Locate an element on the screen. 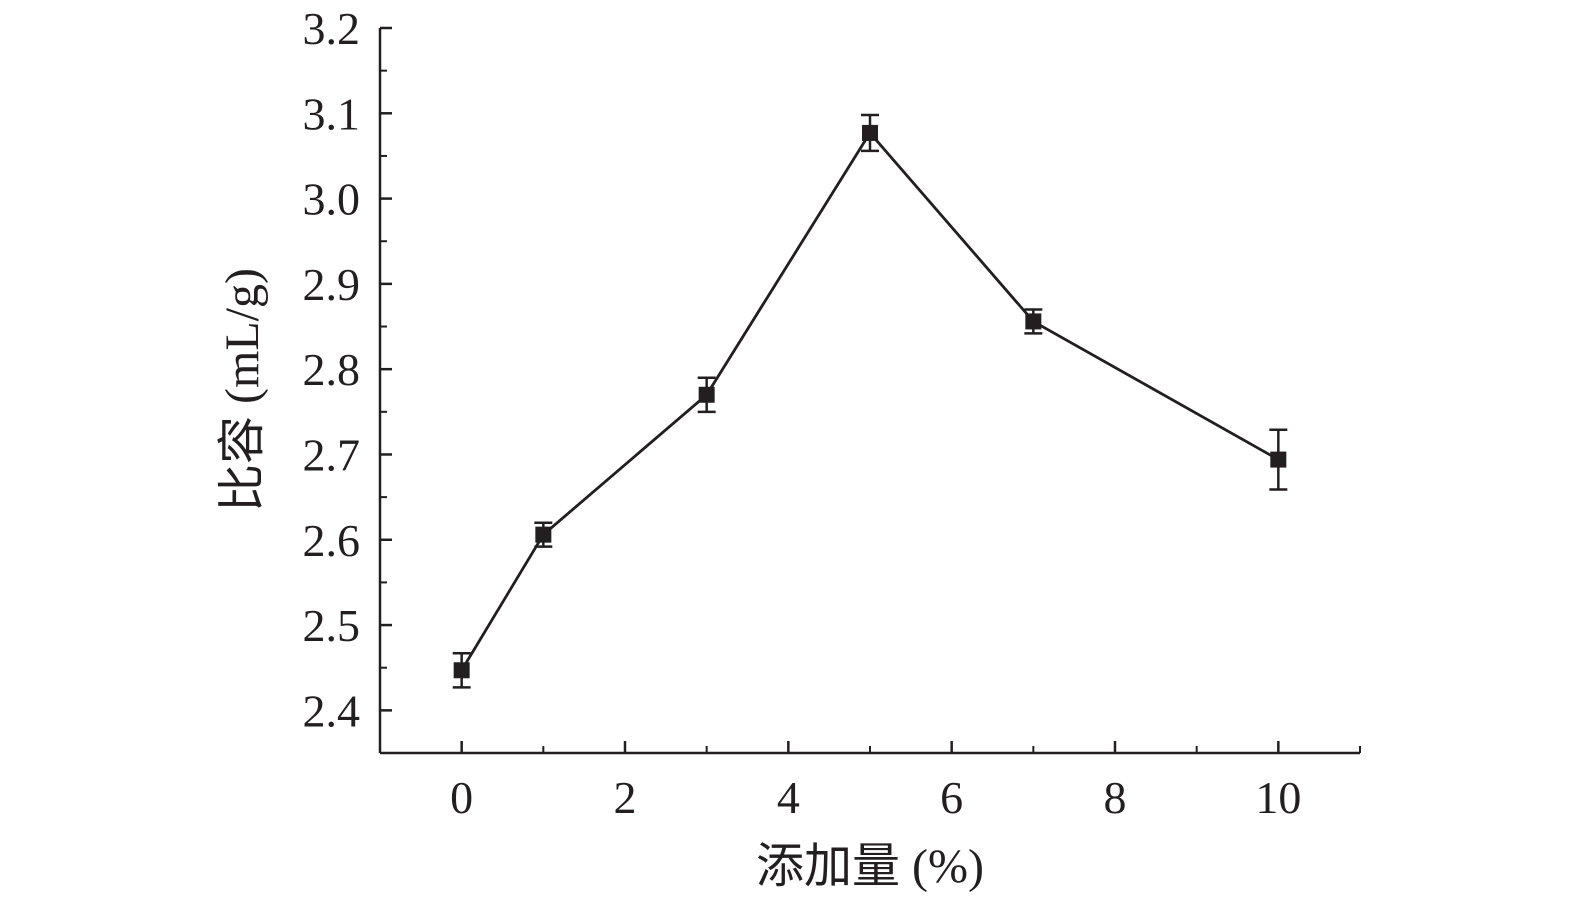 This screenshot has height=903, width=1575. y-tick-label: 2.6 is located at coordinates (332, 540).